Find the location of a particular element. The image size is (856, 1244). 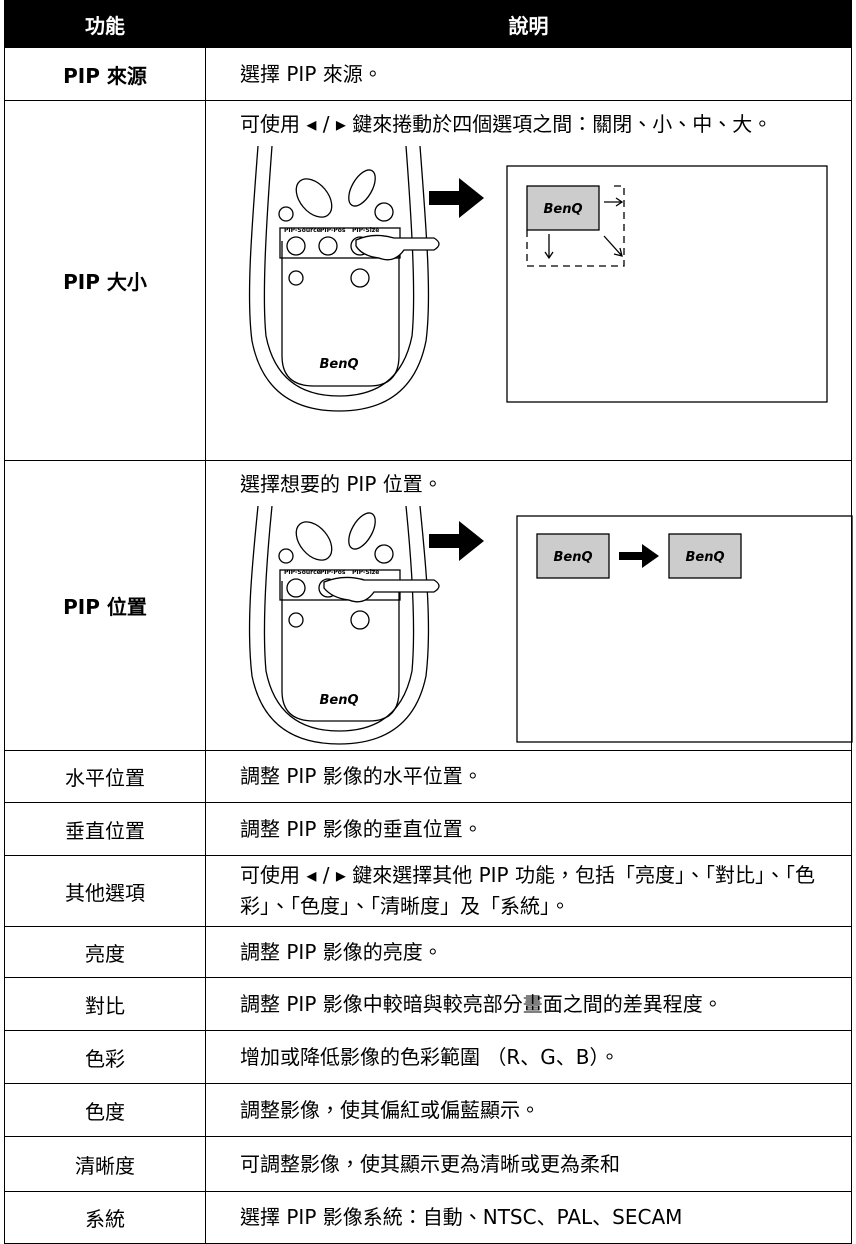

header-cell: 功能 is located at coordinates (105, 24).